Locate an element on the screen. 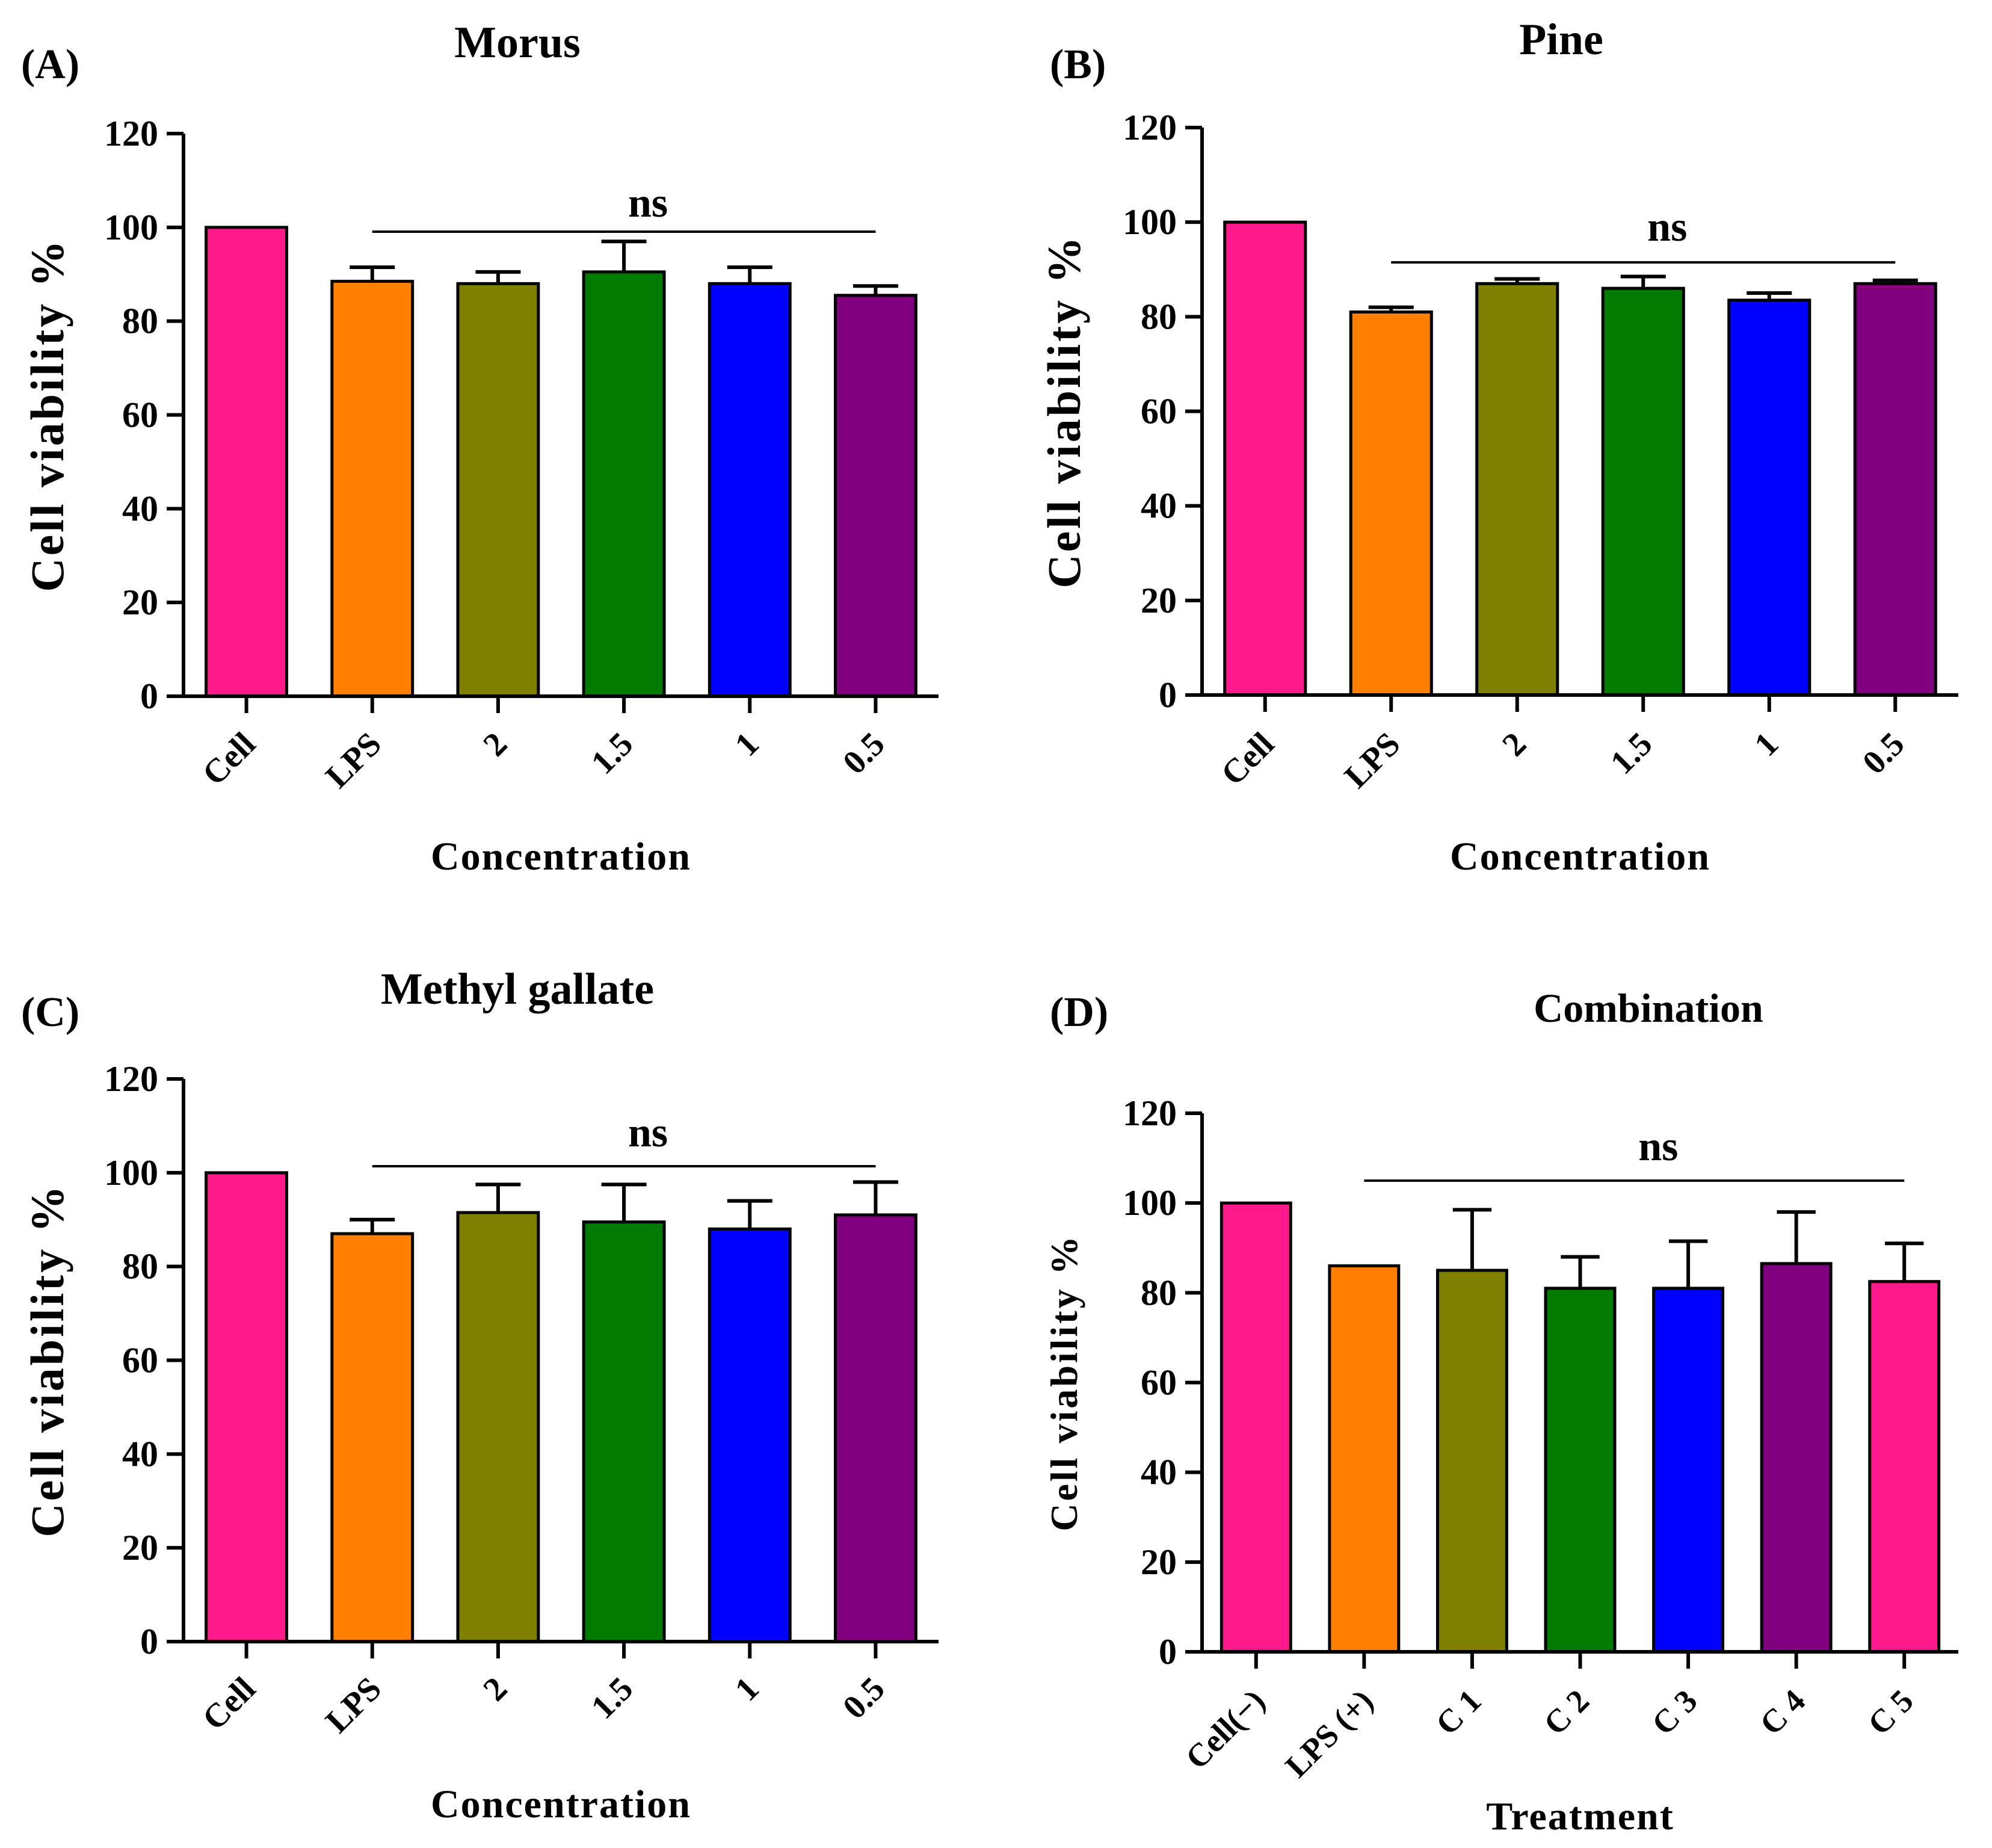 Image resolution: width=1992 pixels, height=1848 pixels. panel-label: (D) is located at coordinates (1079, 1013).